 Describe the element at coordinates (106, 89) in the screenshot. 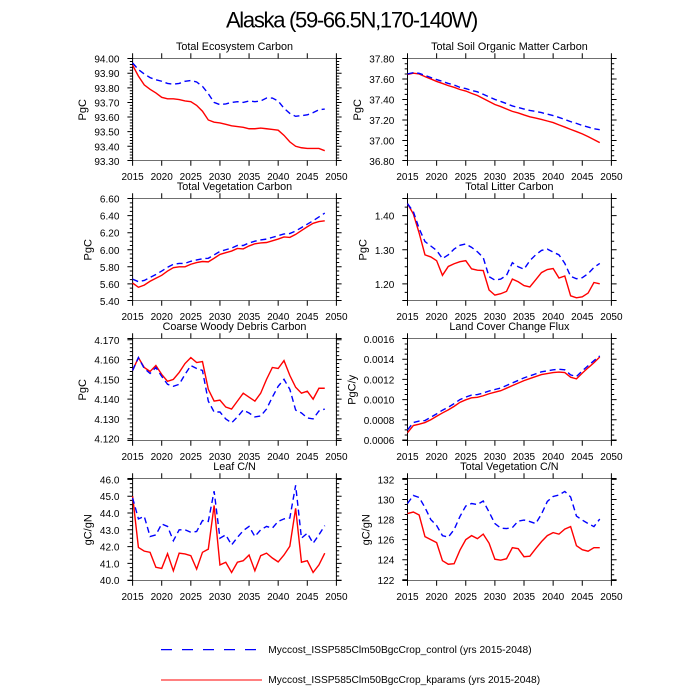

I see `svg-text: 93.80` at that location.